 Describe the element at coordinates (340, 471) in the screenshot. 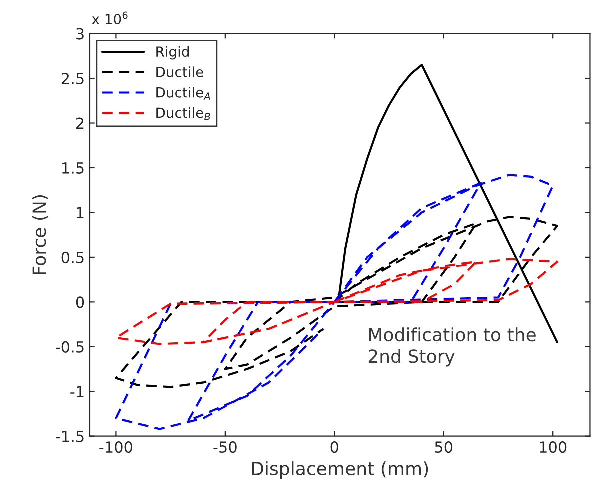

I see `x-axis-title: Displacement (mm)` at that location.